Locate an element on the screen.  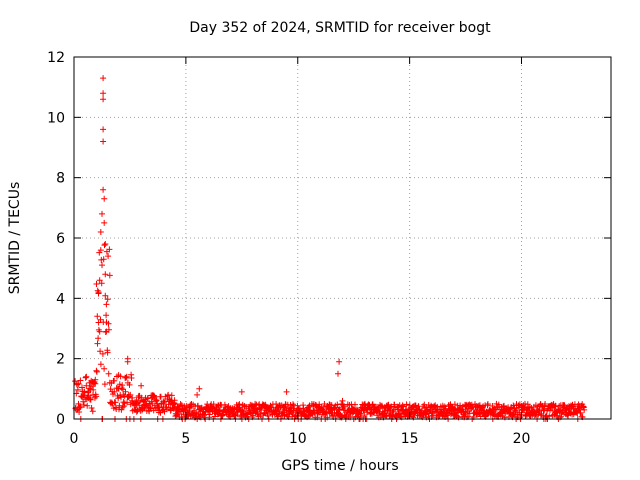
x-axis-label: GPS time / hours is located at coordinates (339, 466).